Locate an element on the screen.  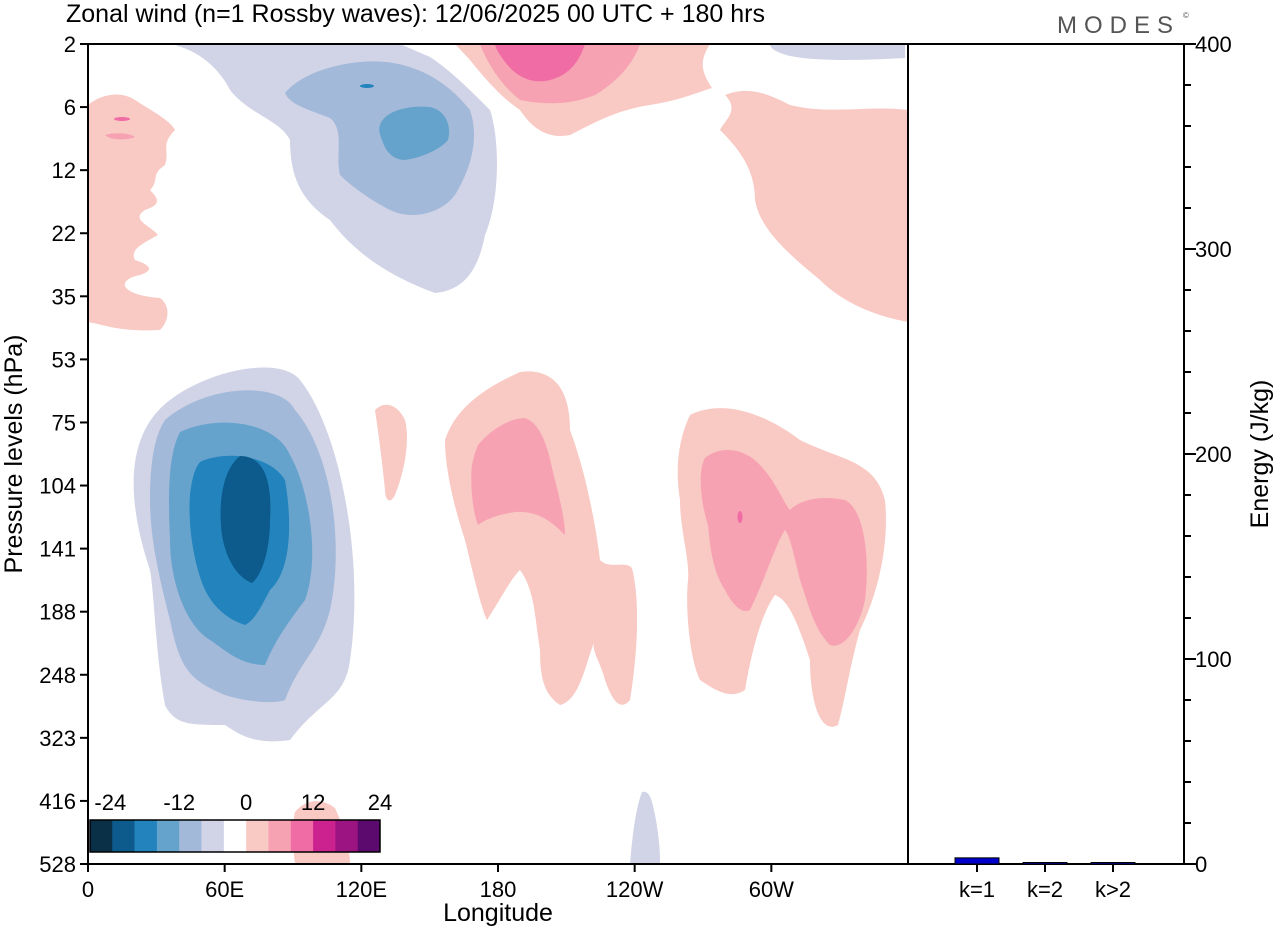
energy-category-label: k>2 is located at coordinates (1113, 889).